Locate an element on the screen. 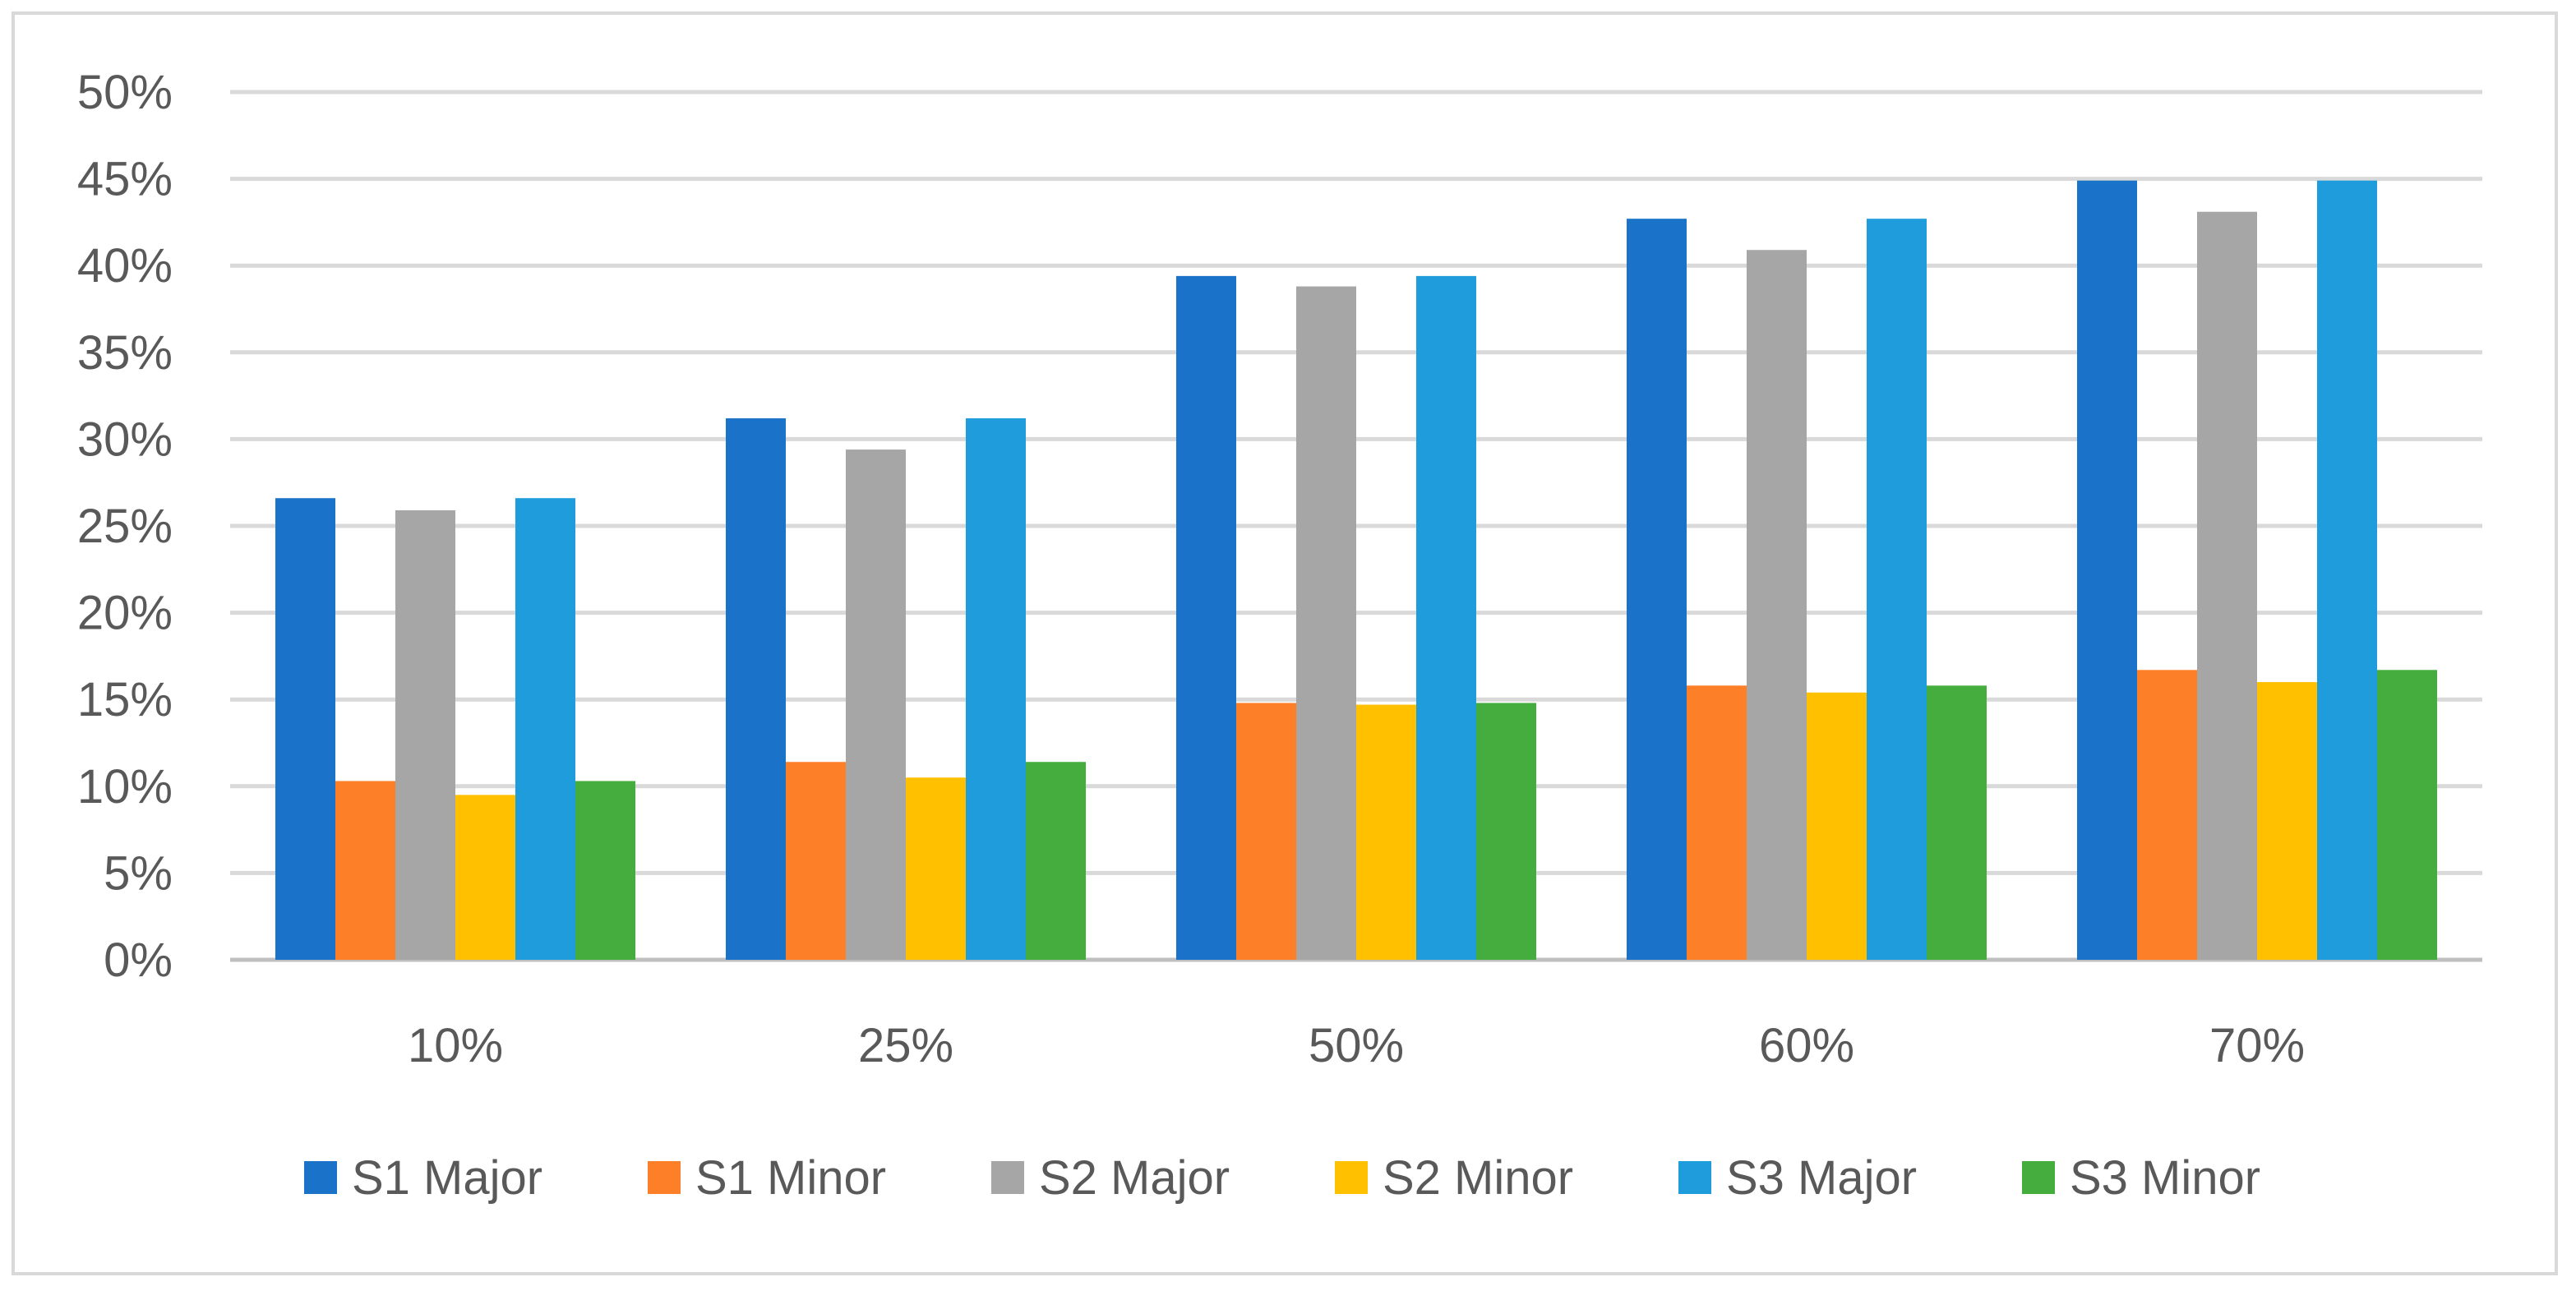 The height and width of the screenshot is (1300, 2576). y-tick-label: 15% is located at coordinates (125, 699).